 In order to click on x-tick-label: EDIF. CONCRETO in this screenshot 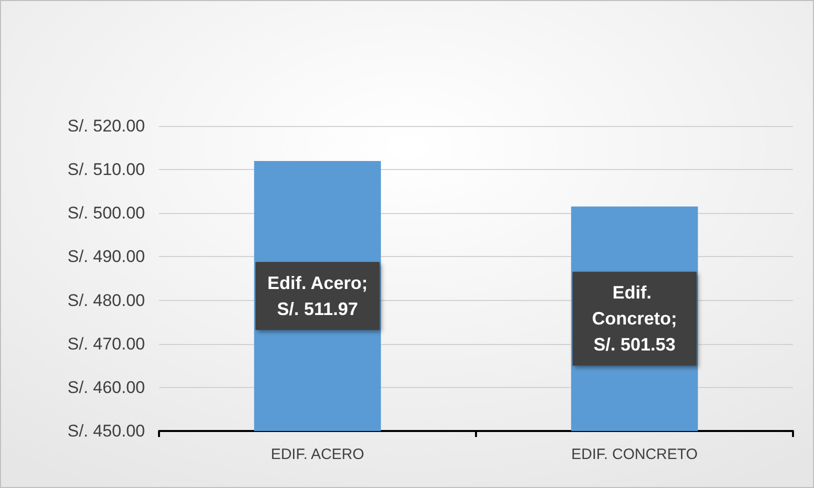, I will do `click(634, 454)`.